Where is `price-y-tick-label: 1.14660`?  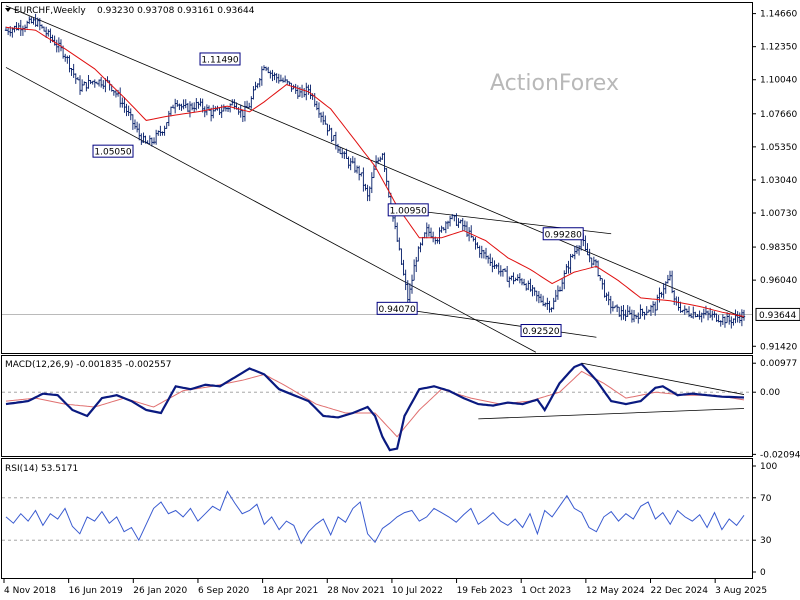
price-y-tick-label: 1.14660 is located at coordinates (778, 15).